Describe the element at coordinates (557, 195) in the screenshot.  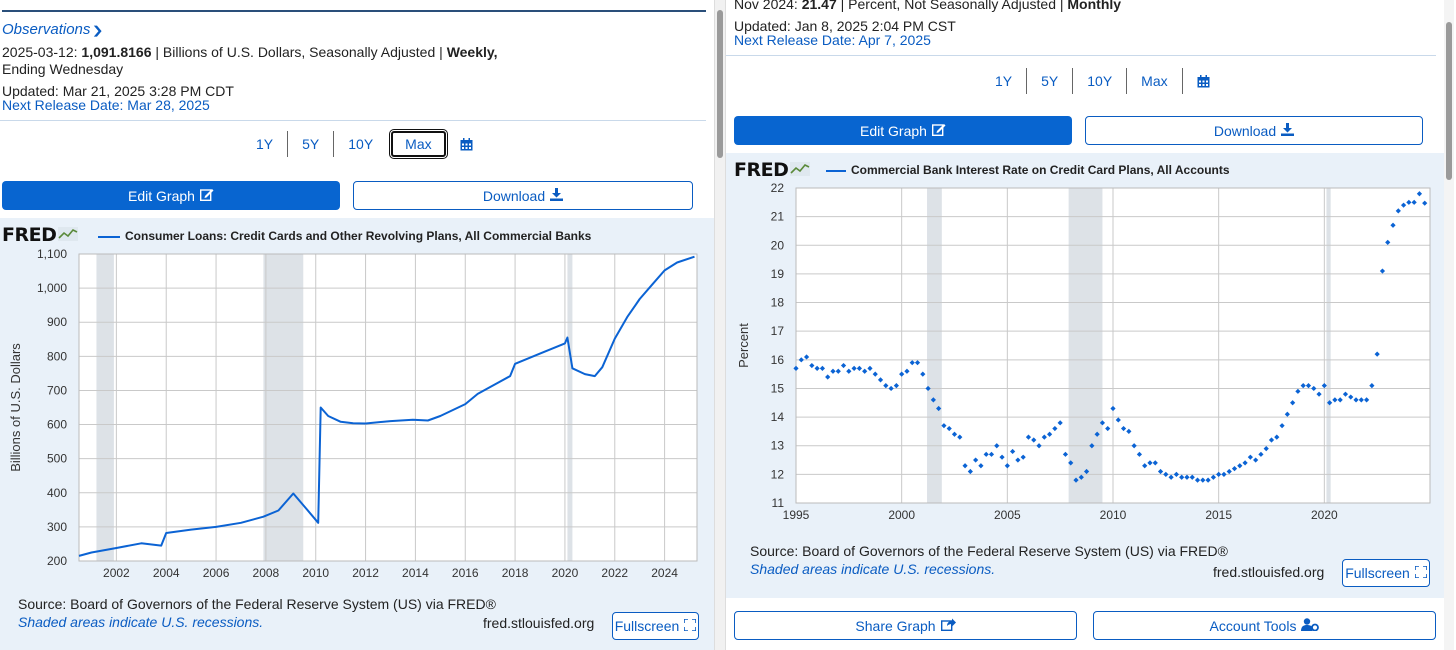
I see `download-icon` at that location.